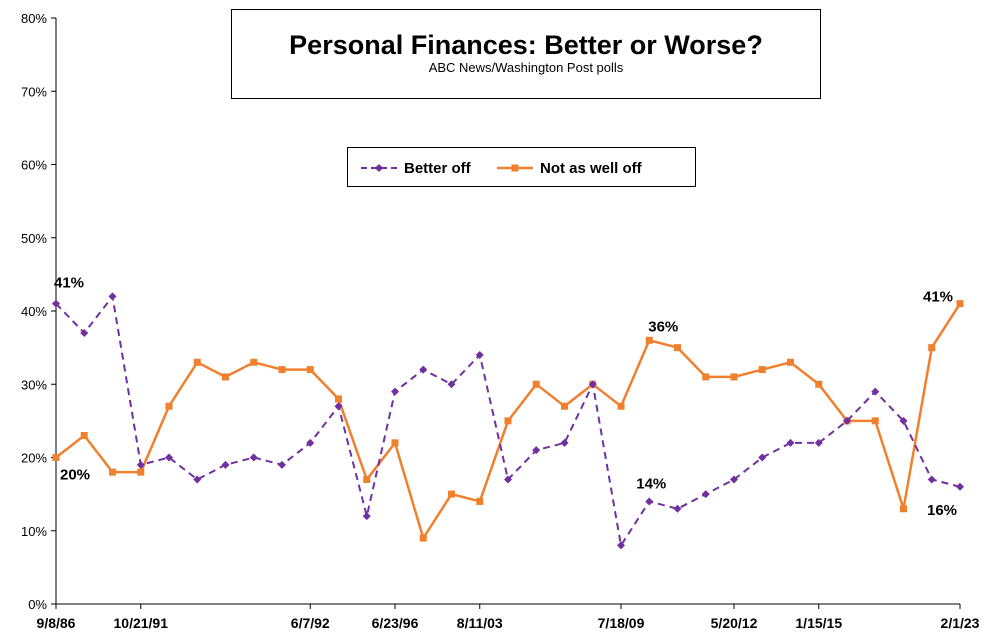 The width and height of the screenshot is (988, 634). I want to click on x-tick-label: 8/11/03, so click(480, 623).